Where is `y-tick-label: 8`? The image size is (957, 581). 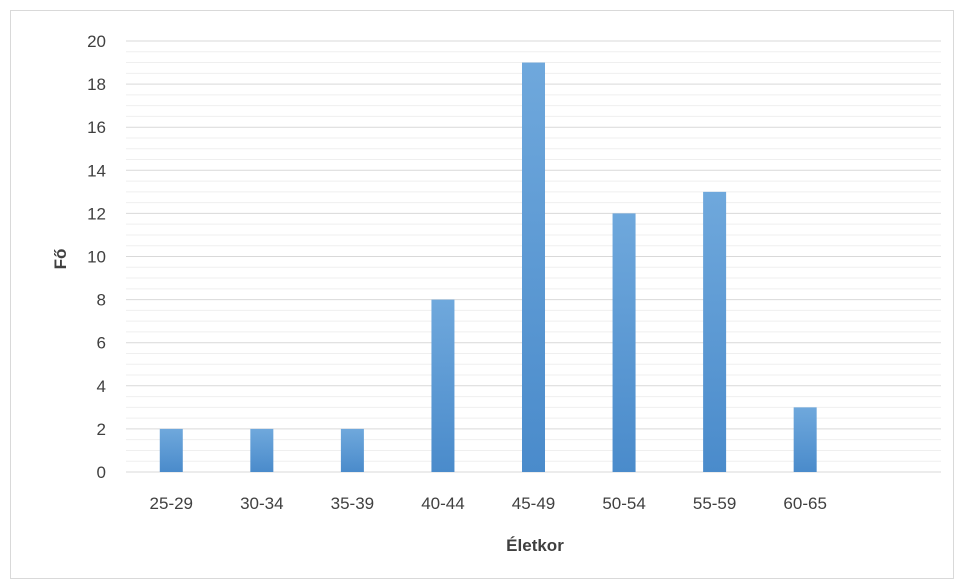
y-tick-label: 8 is located at coordinates (101, 300).